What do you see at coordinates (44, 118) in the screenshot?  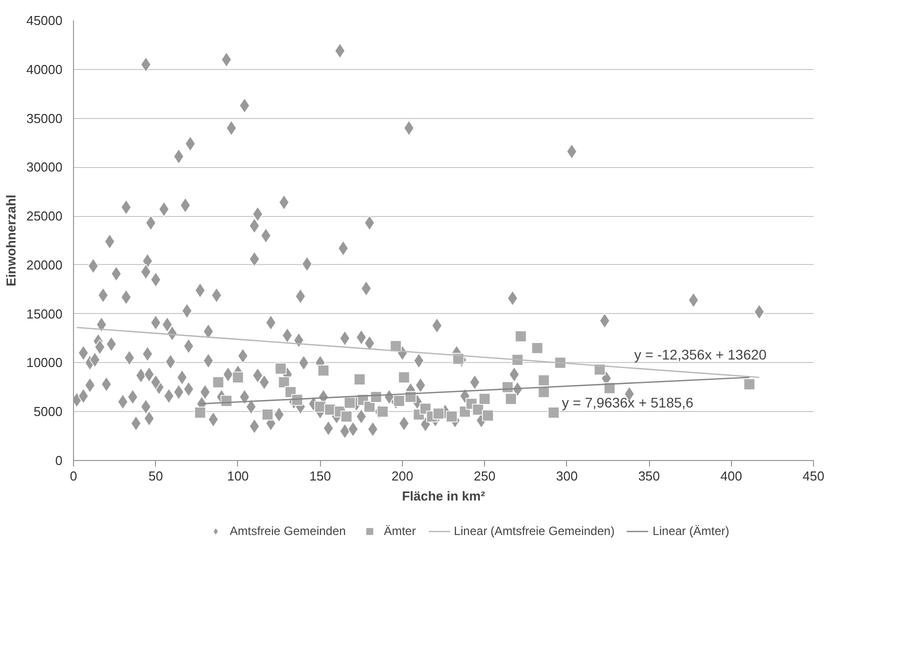 I see `y-tick-label: 35000` at bounding box center [44, 118].